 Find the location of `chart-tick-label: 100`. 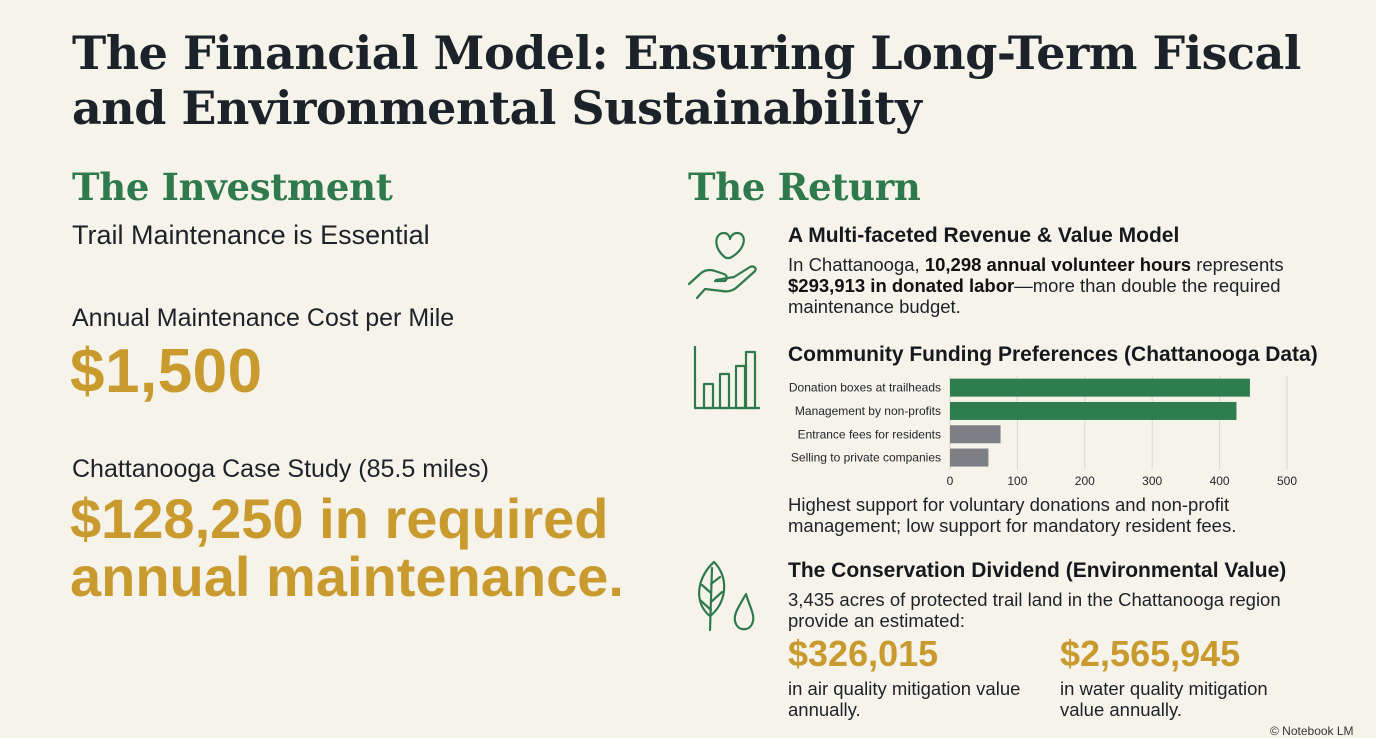

chart-tick-label: 100 is located at coordinates (1017, 481).